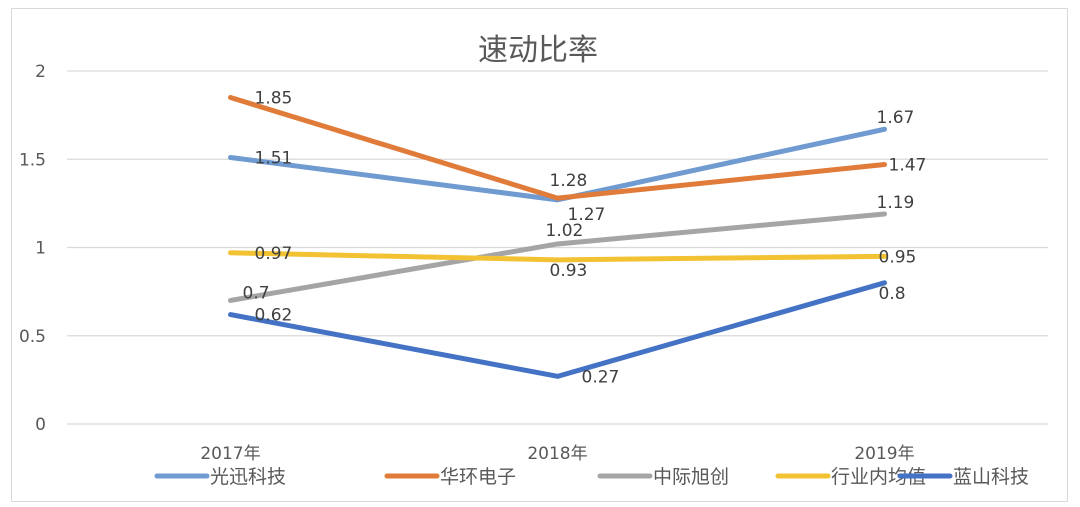 The width and height of the screenshot is (1080, 507). What do you see at coordinates (478, 477) in the screenshot?
I see `legend-label: 华环电子` at bounding box center [478, 477].